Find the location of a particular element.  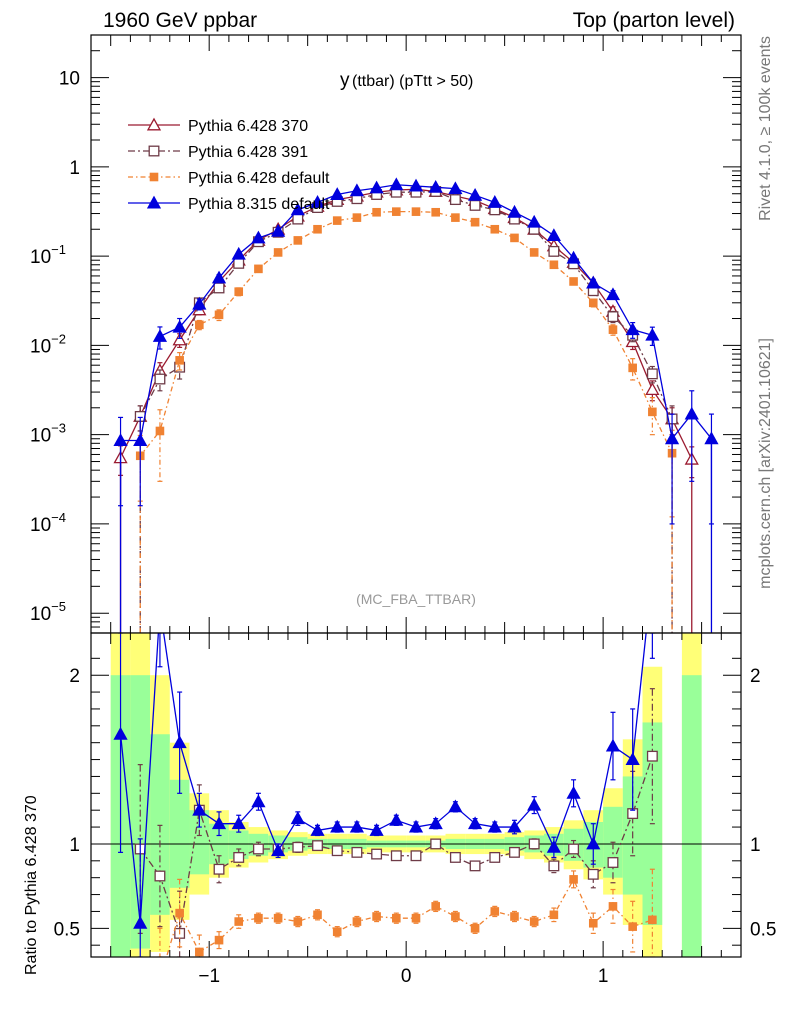

ratio-y-tick-label: 2 is located at coordinates (74, 676).